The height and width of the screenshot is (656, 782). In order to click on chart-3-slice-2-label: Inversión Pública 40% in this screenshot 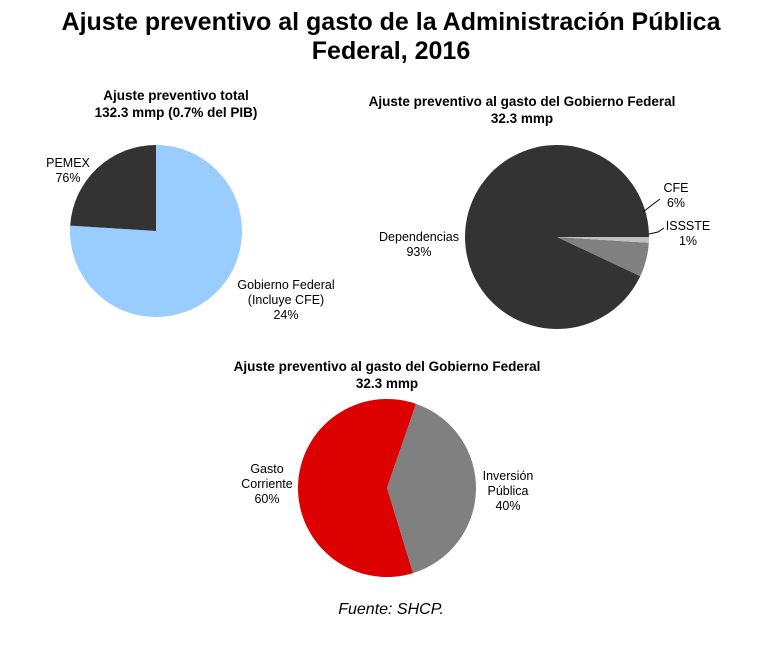, I will do `click(508, 491)`.